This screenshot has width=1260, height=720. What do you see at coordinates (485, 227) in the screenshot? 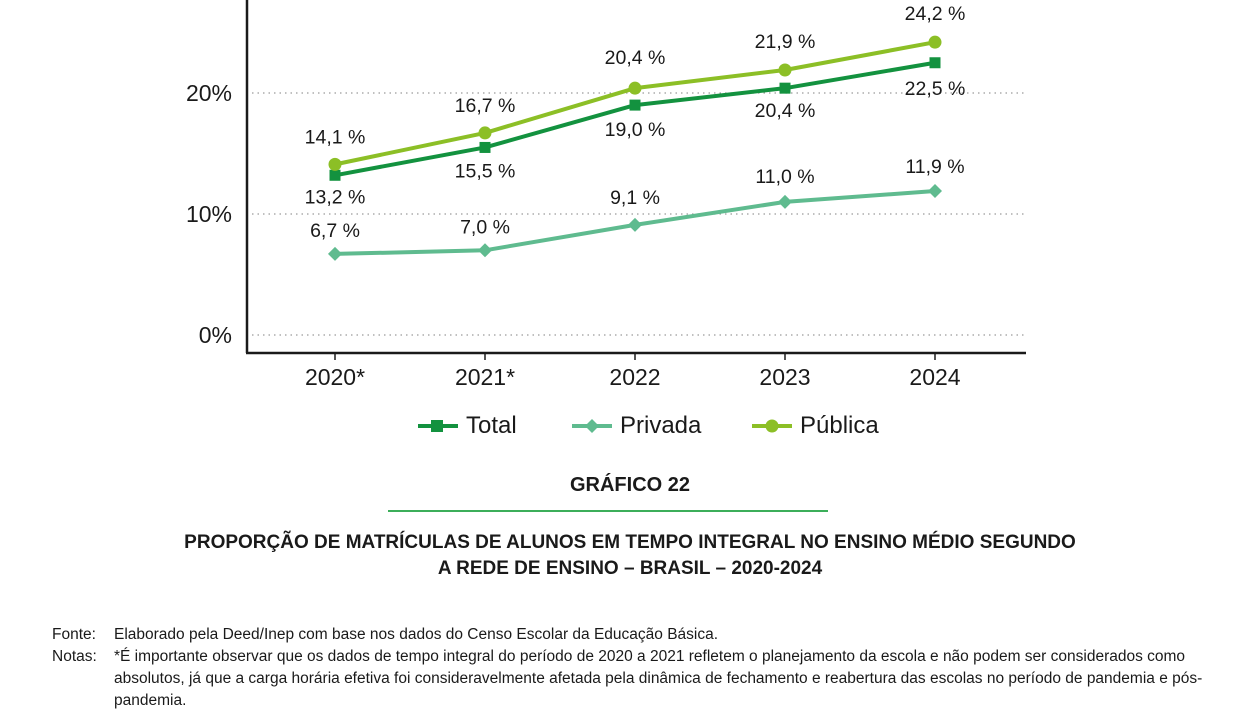
I see `data-label: 7,0 %` at bounding box center [485, 227].